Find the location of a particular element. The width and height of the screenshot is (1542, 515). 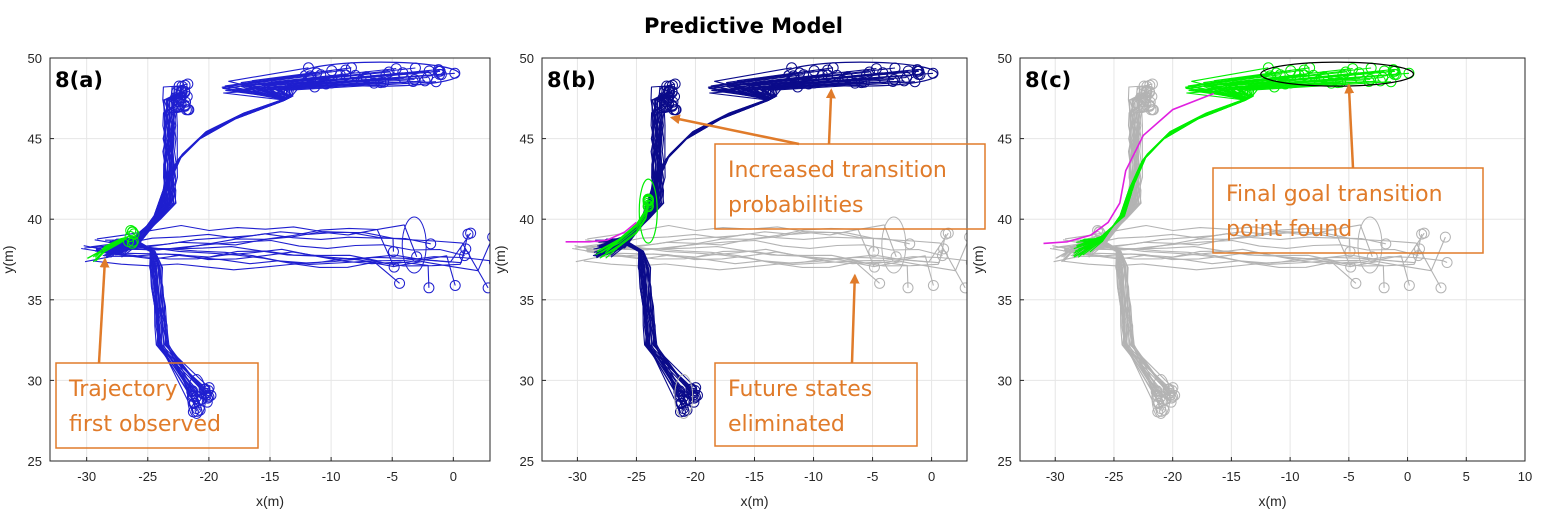

annotation-text: probabilities is located at coordinates (795, 205).